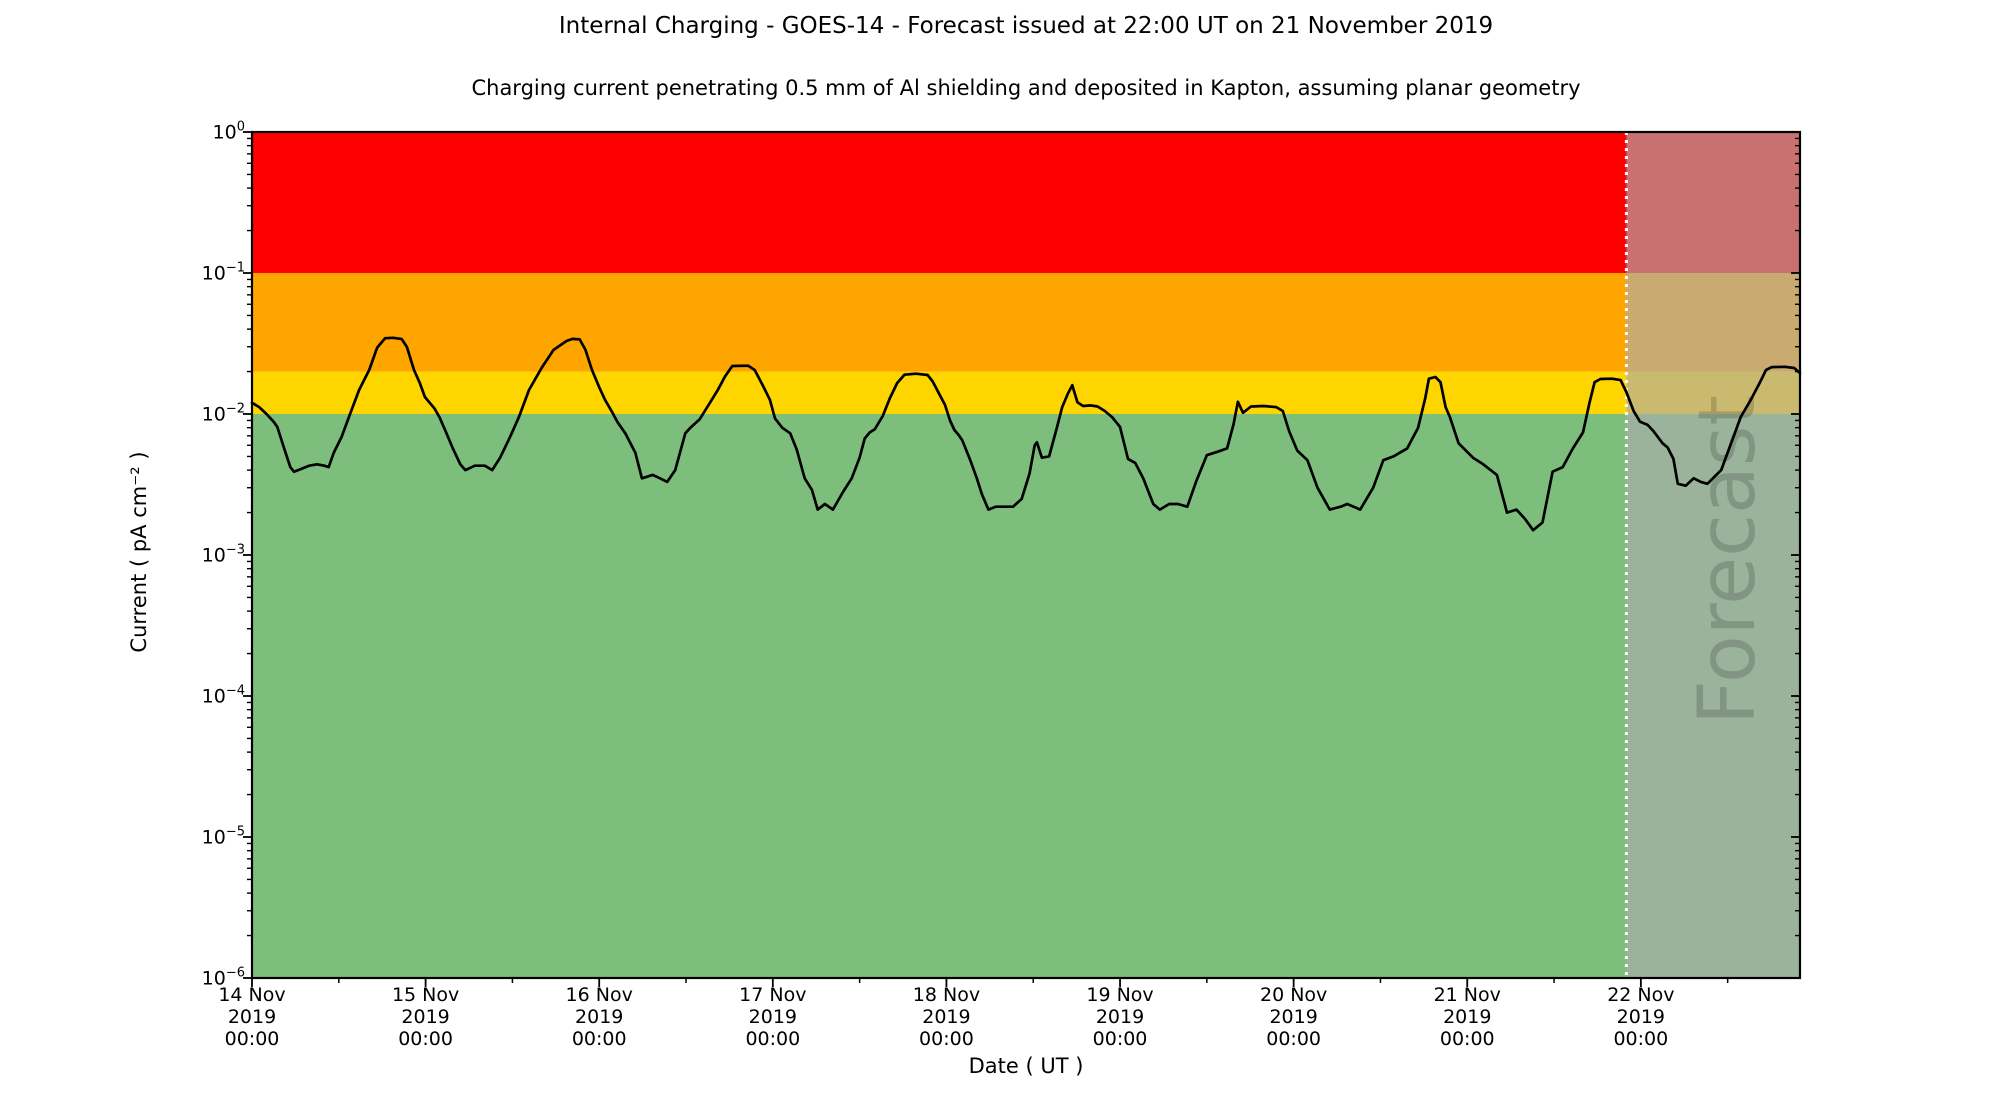 The height and width of the screenshot is (1100, 2000). I want to click on band-orange, so click(1026, 322).